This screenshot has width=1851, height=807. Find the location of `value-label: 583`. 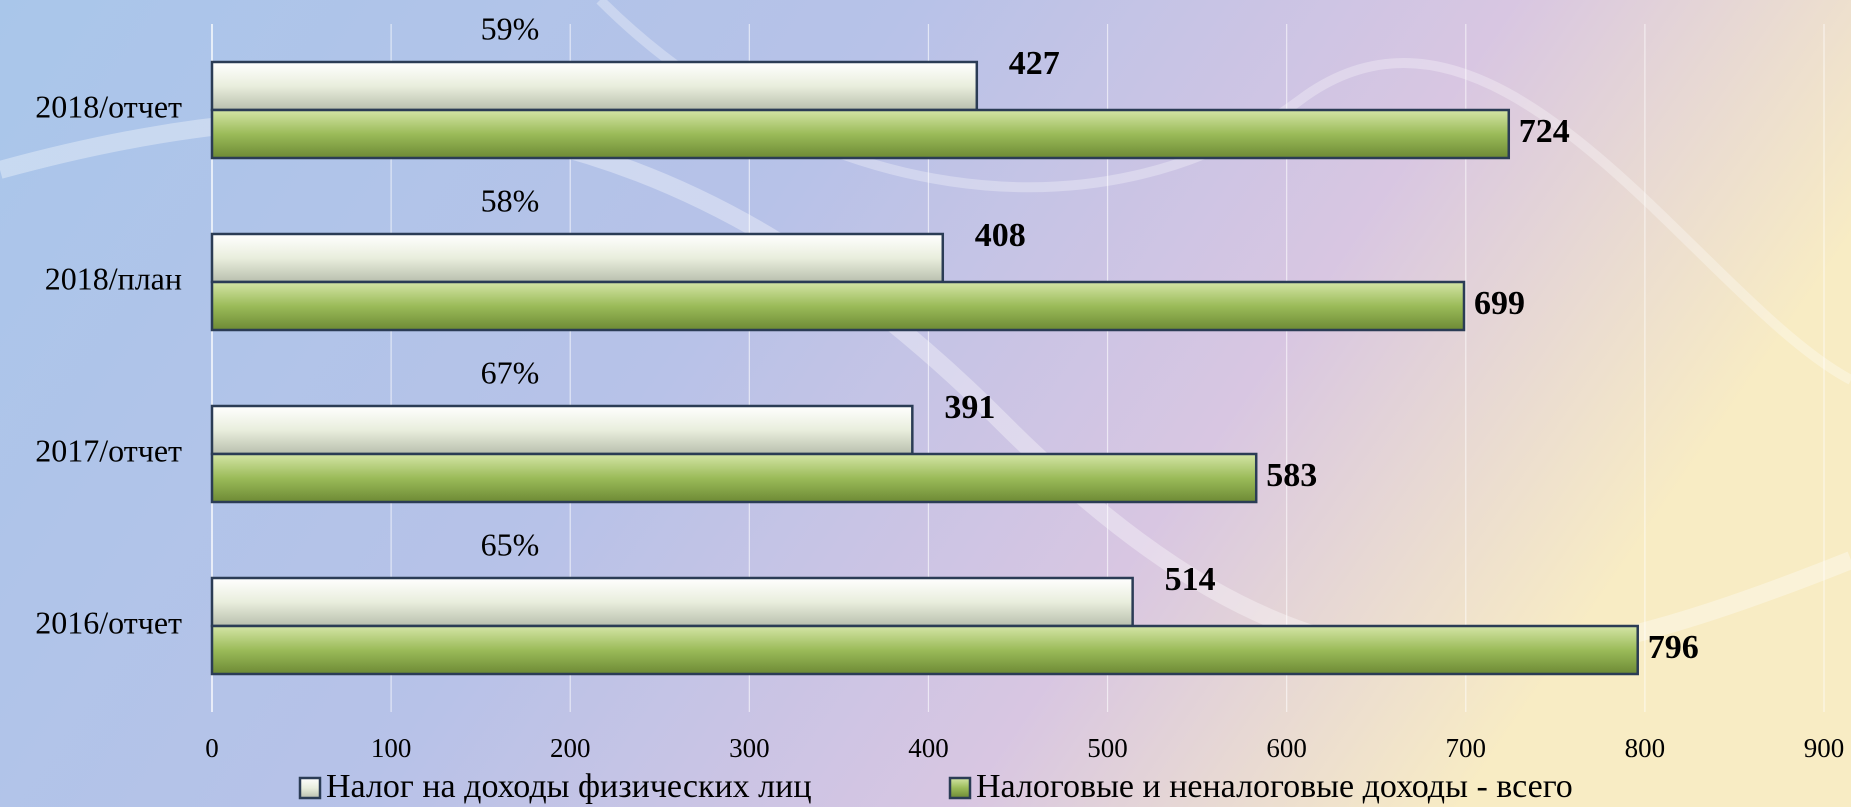

value-label: 583 is located at coordinates (1291, 475).